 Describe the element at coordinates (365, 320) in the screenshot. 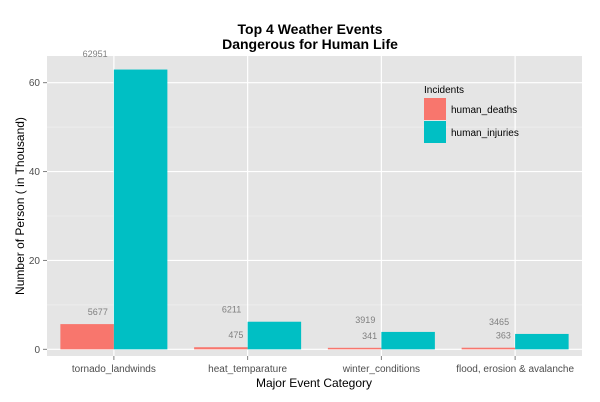

I see `data-label-human-injuries: 3919` at that location.